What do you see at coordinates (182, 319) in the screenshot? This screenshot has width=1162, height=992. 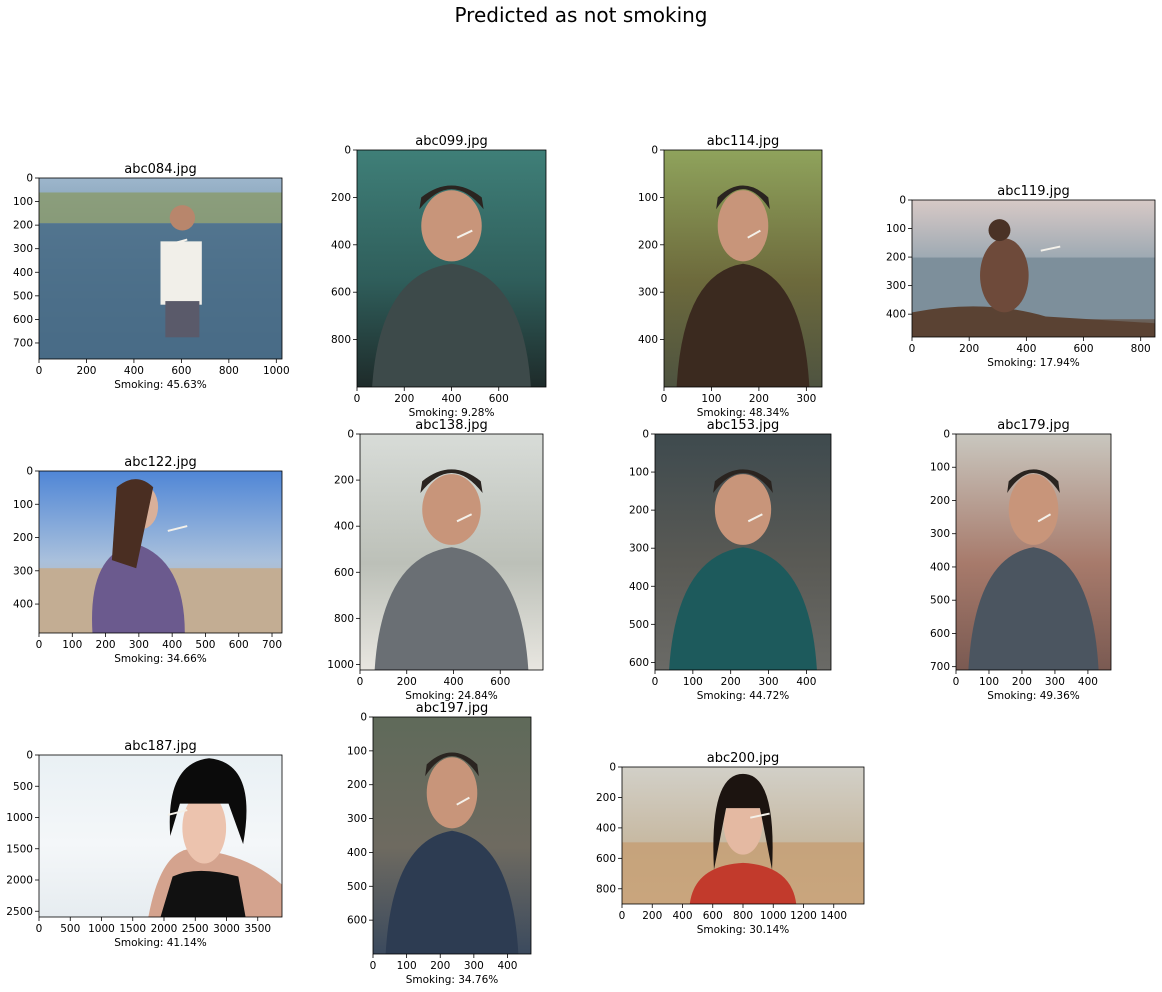 I see `person-shorts` at bounding box center [182, 319].